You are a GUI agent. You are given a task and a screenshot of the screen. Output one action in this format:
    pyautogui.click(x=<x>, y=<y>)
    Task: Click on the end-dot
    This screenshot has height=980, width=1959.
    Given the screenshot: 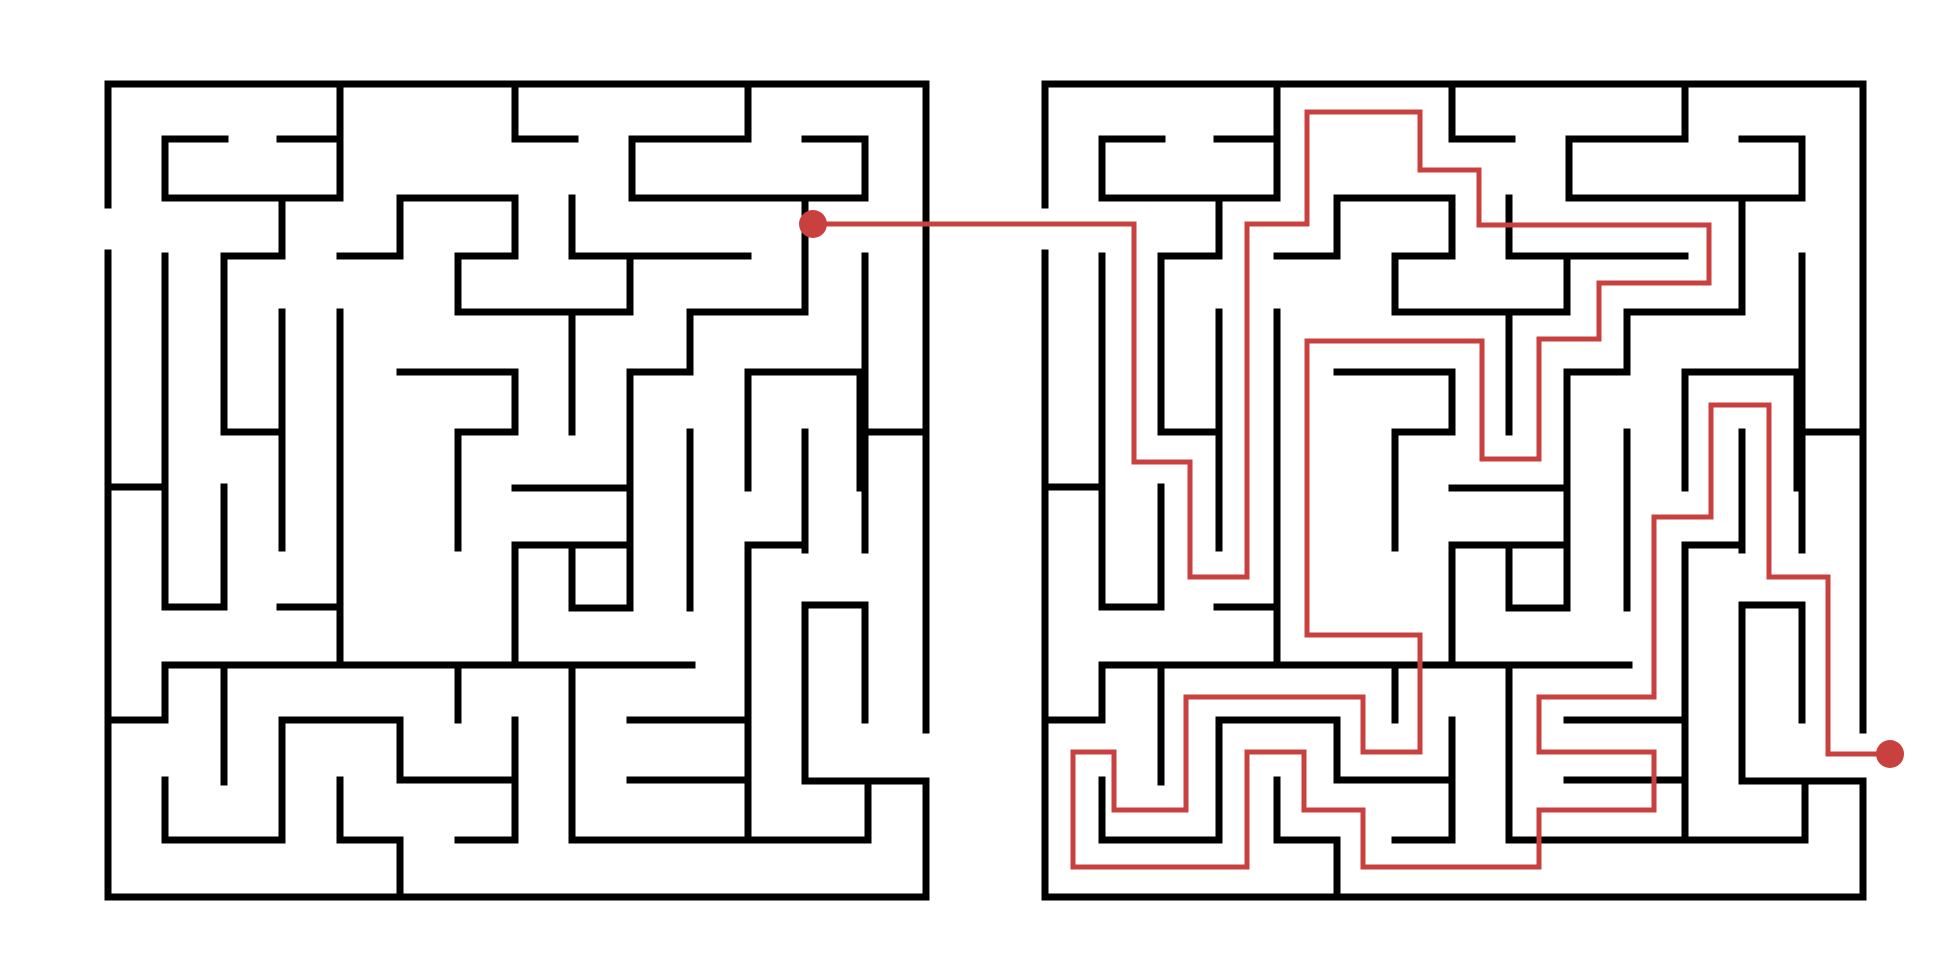 What is the action you would take?
    pyautogui.click(x=1890, y=754)
    